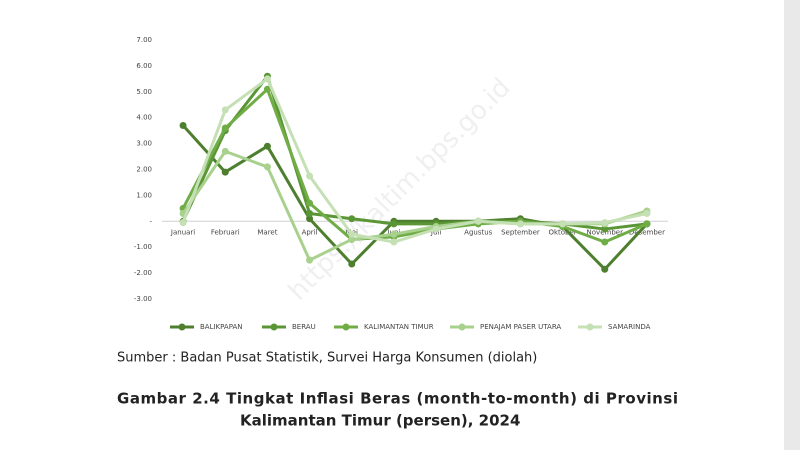  What do you see at coordinates (520, 232) in the screenshot?
I see `x-tick-label: September` at bounding box center [520, 232].